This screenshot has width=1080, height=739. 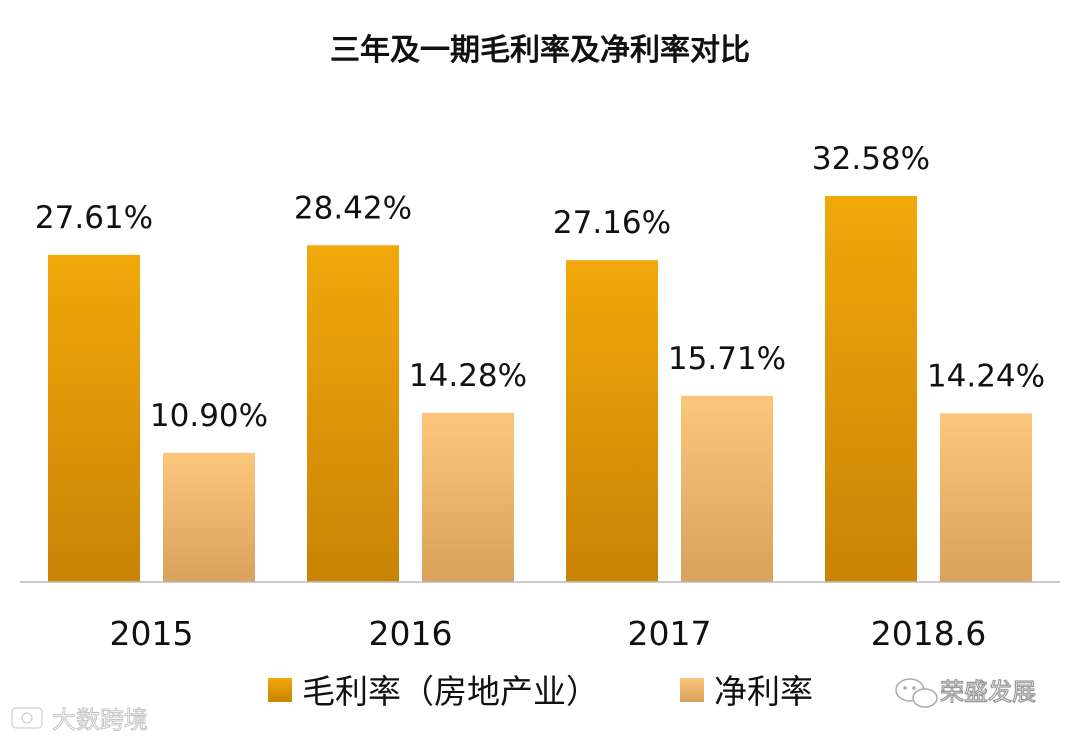 I want to click on data-label-gross-margin-2015: 27.61%, so click(x=94, y=218).